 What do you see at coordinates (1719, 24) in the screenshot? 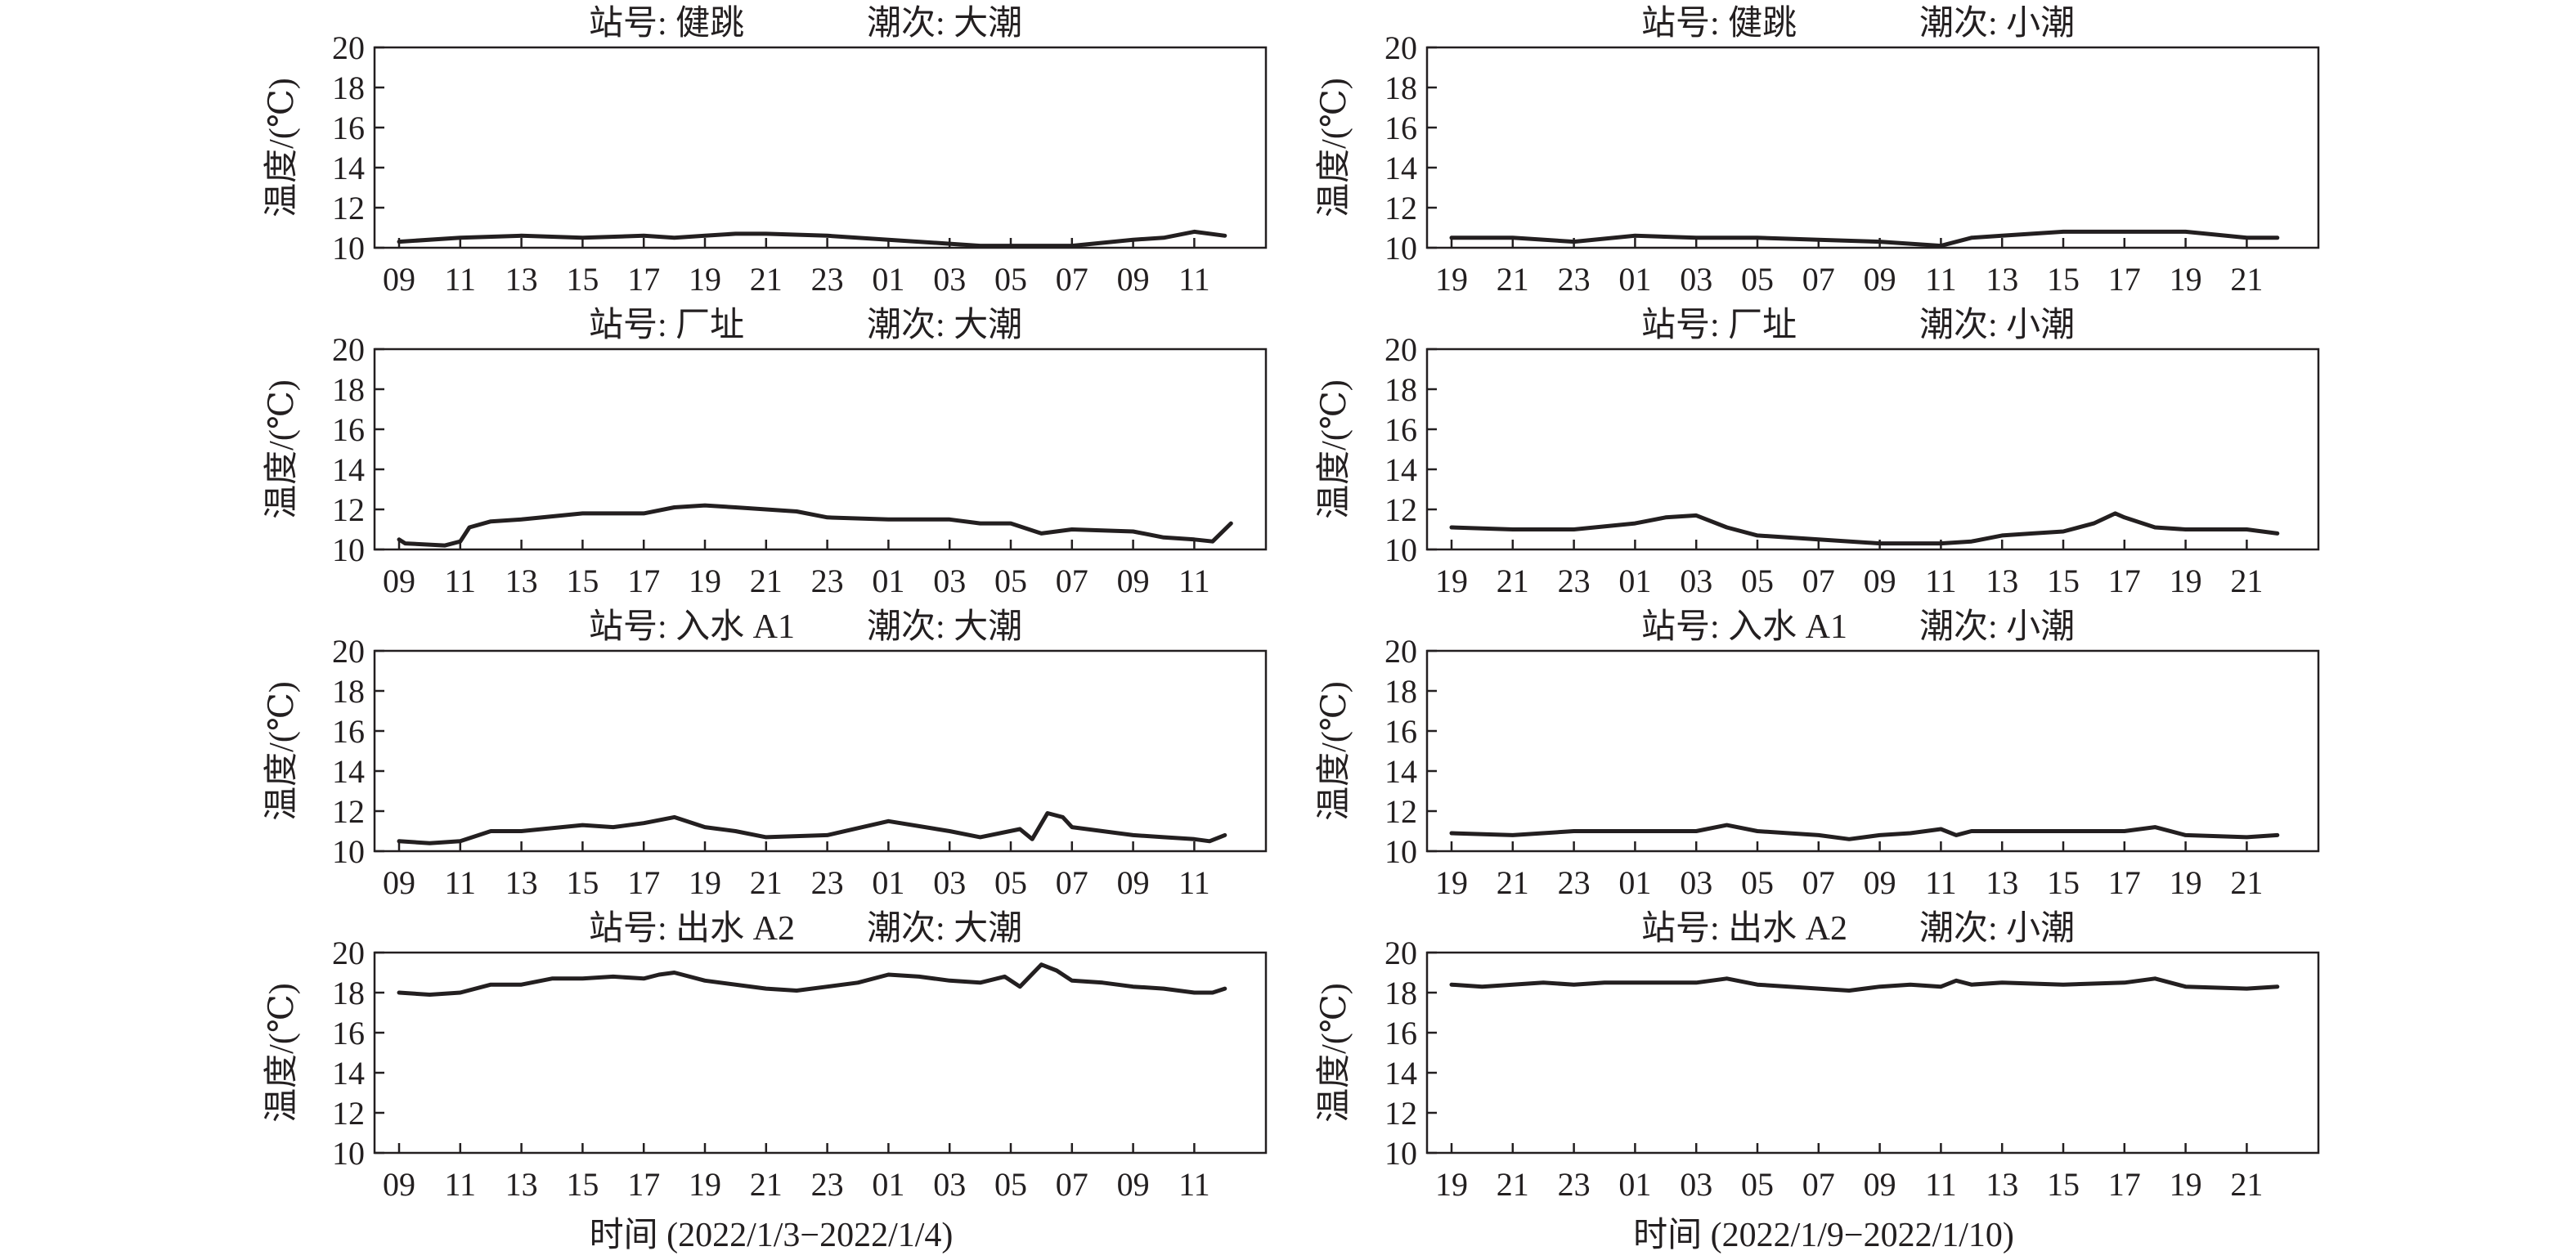
I see `panel-title-station: 站号: 健跳` at bounding box center [1719, 24].